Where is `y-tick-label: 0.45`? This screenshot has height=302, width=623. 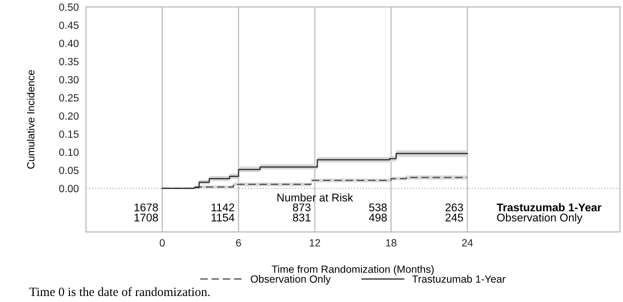
y-tick-label: 0.45 is located at coordinates (69, 25).